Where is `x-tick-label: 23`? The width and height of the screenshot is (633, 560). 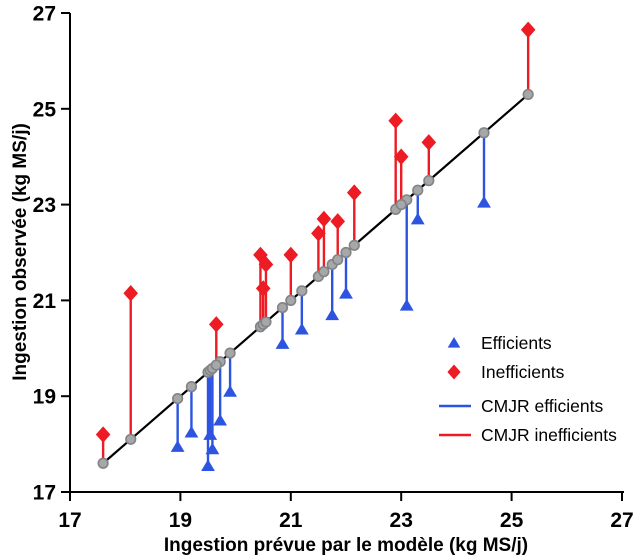 x-tick-label: 23 is located at coordinates (401, 520).